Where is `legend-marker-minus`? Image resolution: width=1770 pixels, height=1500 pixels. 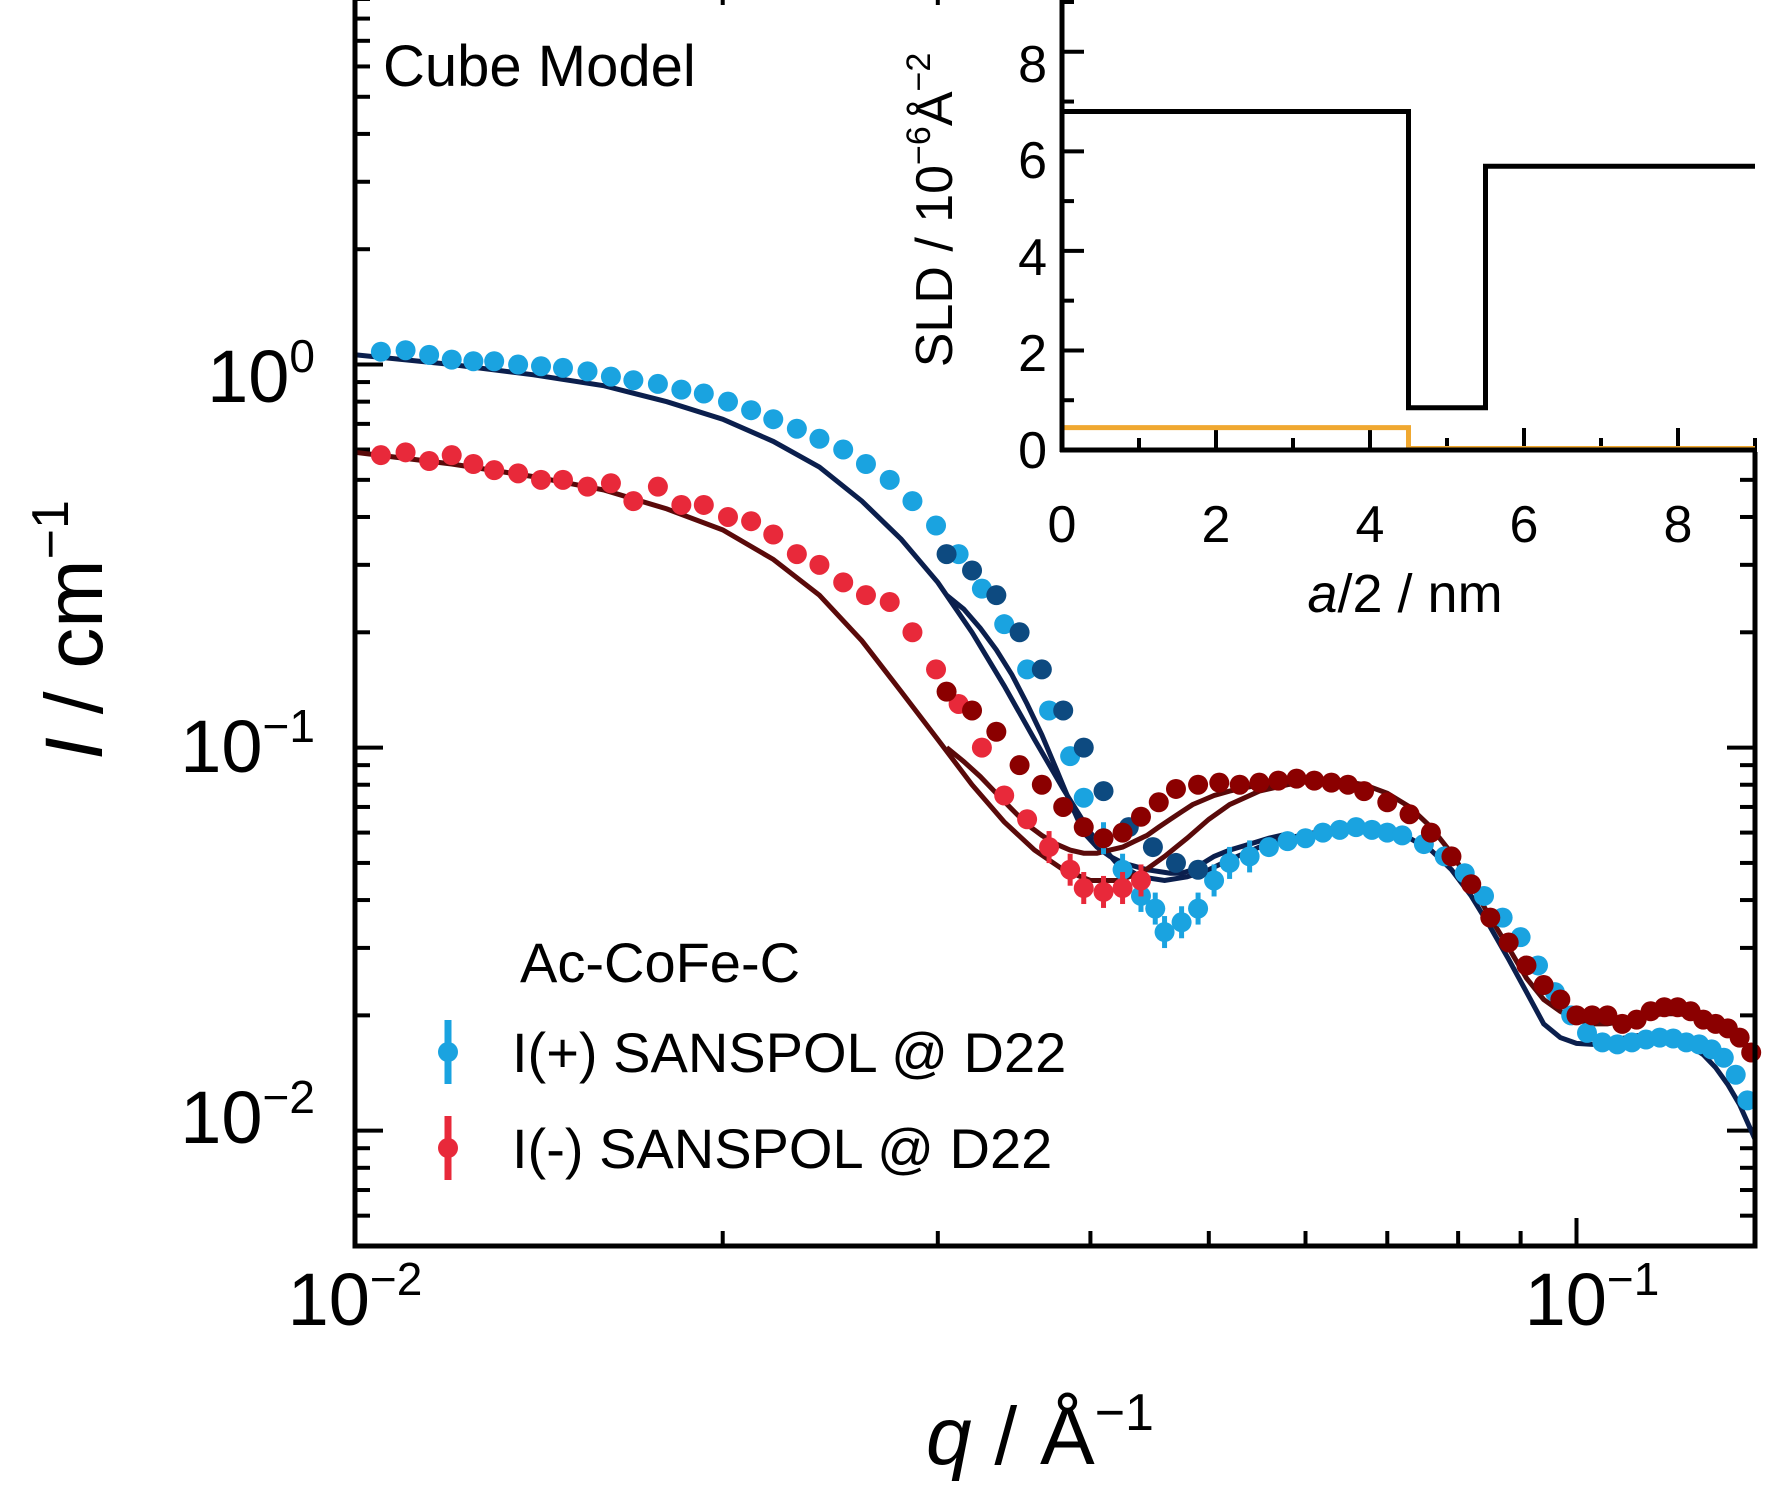
legend-marker-minus is located at coordinates (448, 1148).